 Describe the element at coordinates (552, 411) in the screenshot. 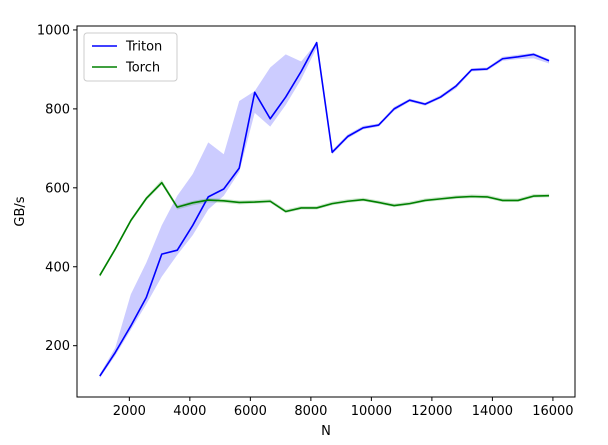

I see `x-tick-label: 16000` at that location.